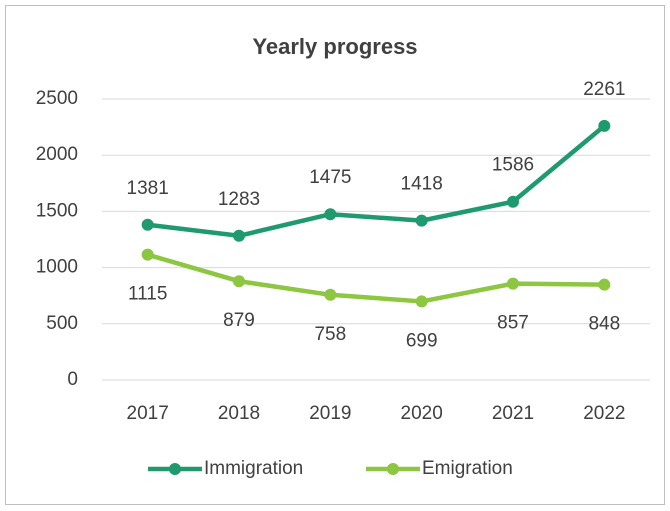  I want to click on x-tick-label: 2020, so click(422, 413).